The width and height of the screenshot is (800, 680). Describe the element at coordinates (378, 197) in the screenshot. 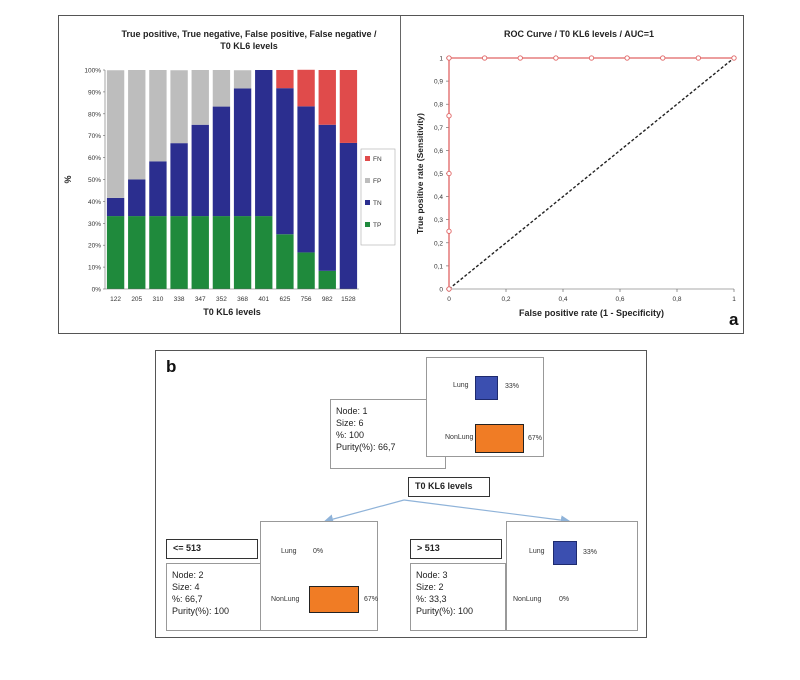

I see `legend-box` at that location.